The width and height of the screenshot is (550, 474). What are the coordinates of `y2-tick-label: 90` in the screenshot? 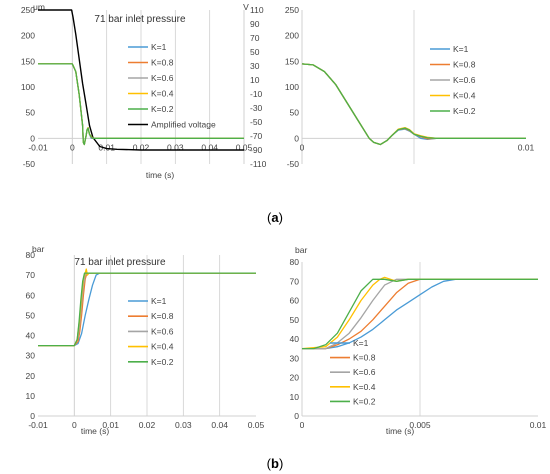 It's located at (255, 24).